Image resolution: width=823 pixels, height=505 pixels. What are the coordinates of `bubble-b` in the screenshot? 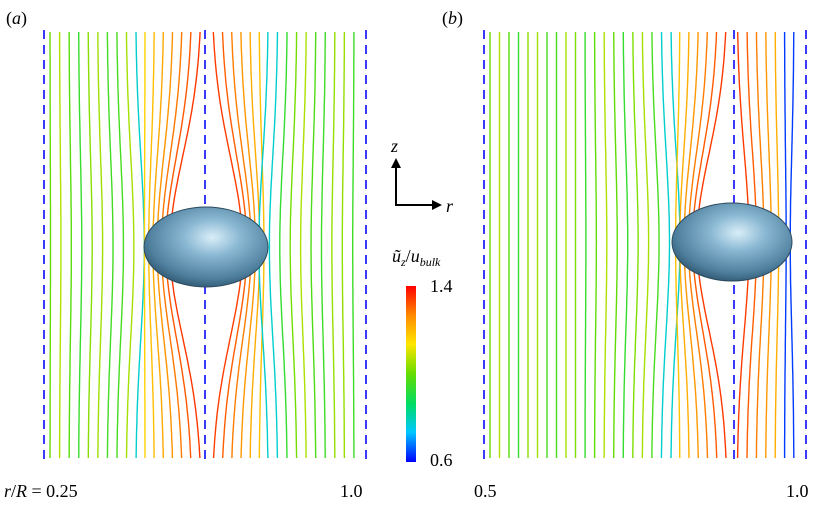 It's located at (732, 242).